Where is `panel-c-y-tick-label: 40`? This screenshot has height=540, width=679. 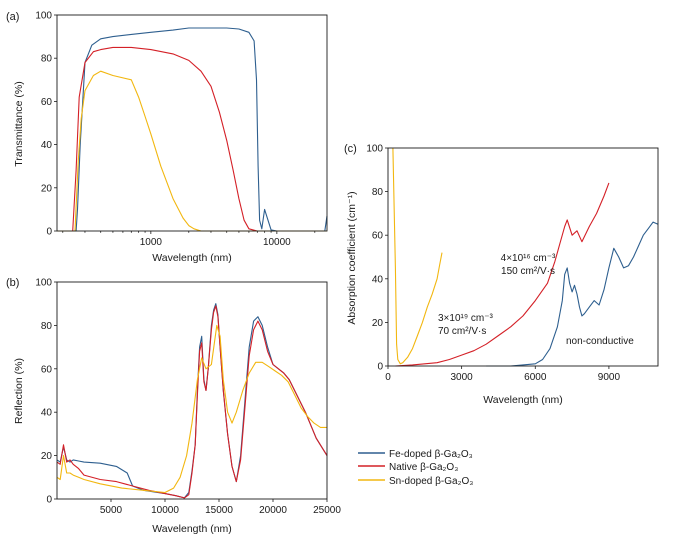
panel-c-y-tick-label: 40 is located at coordinates (378, 279).